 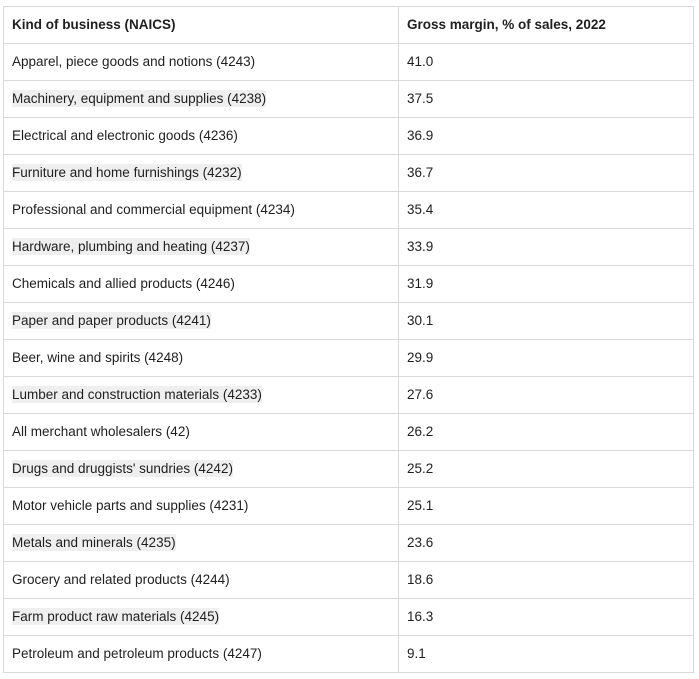 What do you see at coordinates (546, 210) in the screenshot?
I see `margin-cell: 35.4` at bounding box center [546, 210].